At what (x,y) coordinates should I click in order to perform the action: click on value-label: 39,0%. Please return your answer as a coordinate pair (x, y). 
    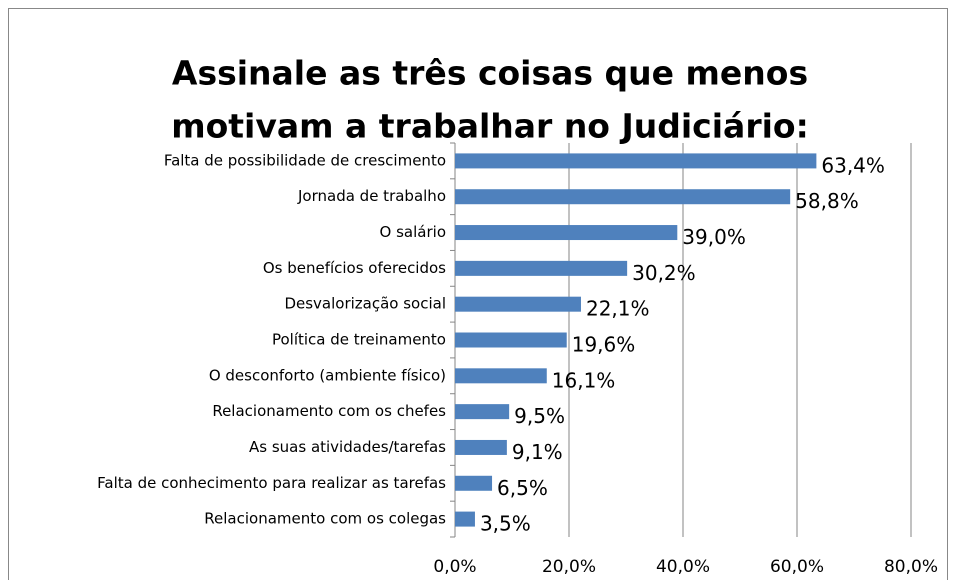
    Looking at the image, I should click on (714, 237).